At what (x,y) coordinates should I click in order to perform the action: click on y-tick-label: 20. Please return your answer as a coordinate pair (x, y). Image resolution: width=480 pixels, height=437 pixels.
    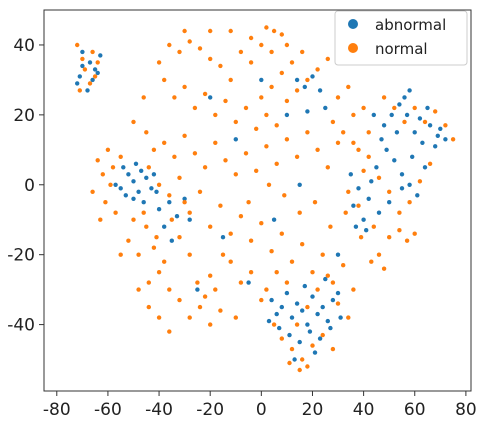
    Looking at the image, I should click on (24, 116).